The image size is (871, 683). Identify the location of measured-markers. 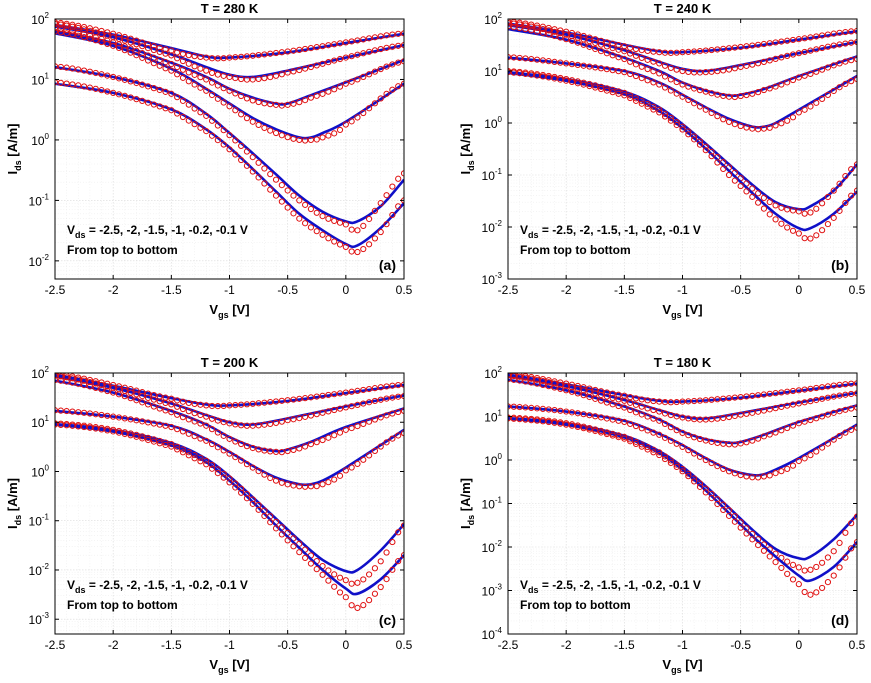
(682, 506).